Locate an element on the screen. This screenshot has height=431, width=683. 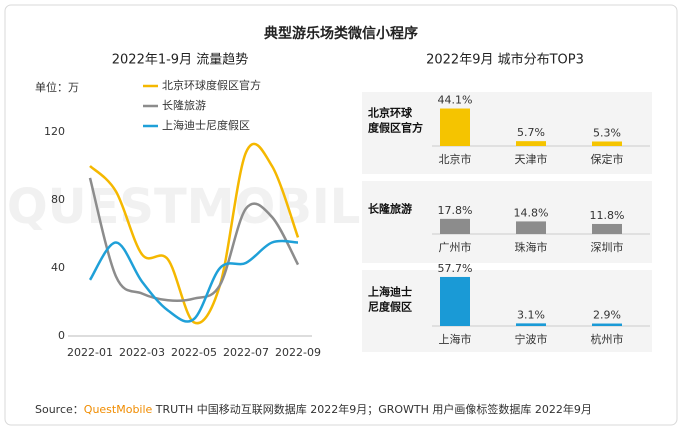
y-tick-label: 40 is located at coordinates (58, 267).